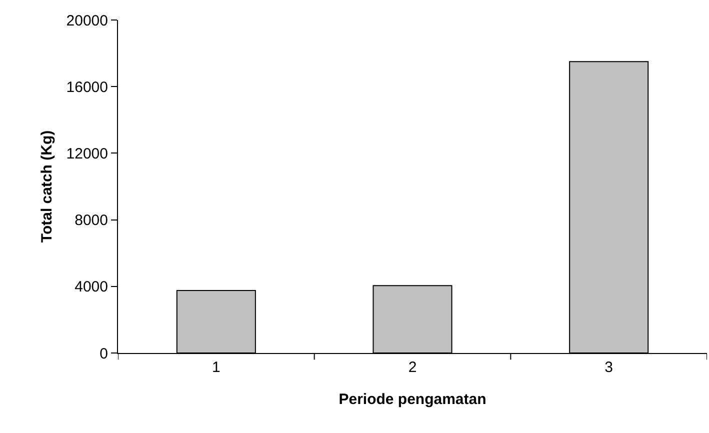 The width and height of the screenshot is (709, 433). I want to click on y-tick-label: 8000, so click(91, 221).